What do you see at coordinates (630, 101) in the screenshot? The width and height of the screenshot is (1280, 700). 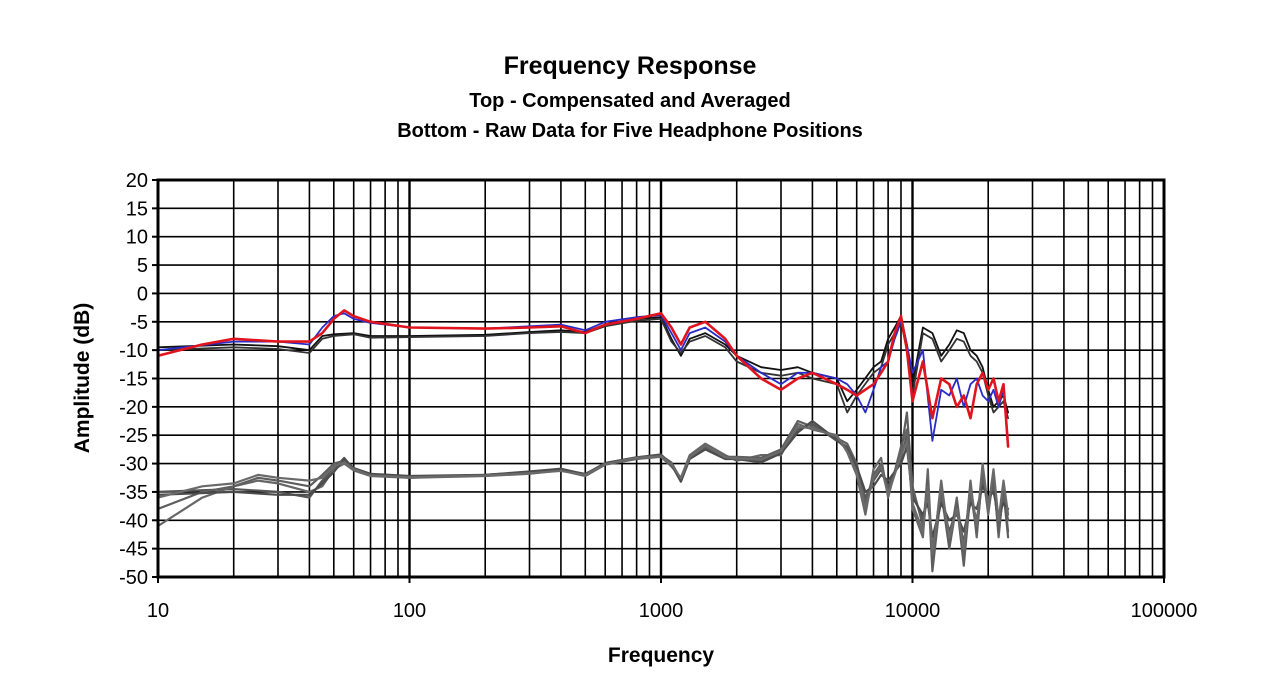 I see `chart-subtitle-top: Top - Compensated and Averaged` at bounding box center [630, 101].